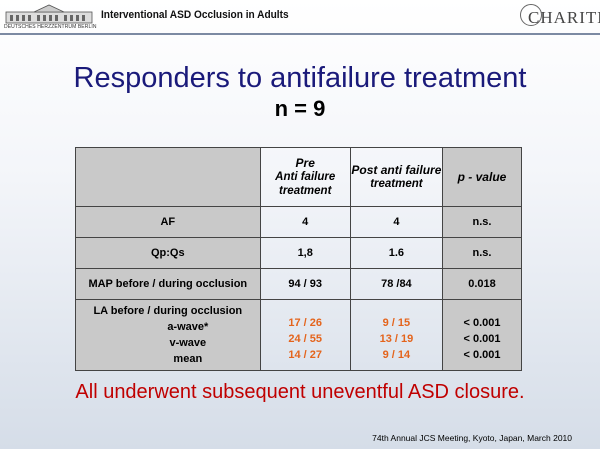 The width and height of the screenshot is (600, 449). What do you see at coordinates (482, 323) in the screenshot?
I see `la-p-a-wave: < 0.001` at bounding box center [482, 323].